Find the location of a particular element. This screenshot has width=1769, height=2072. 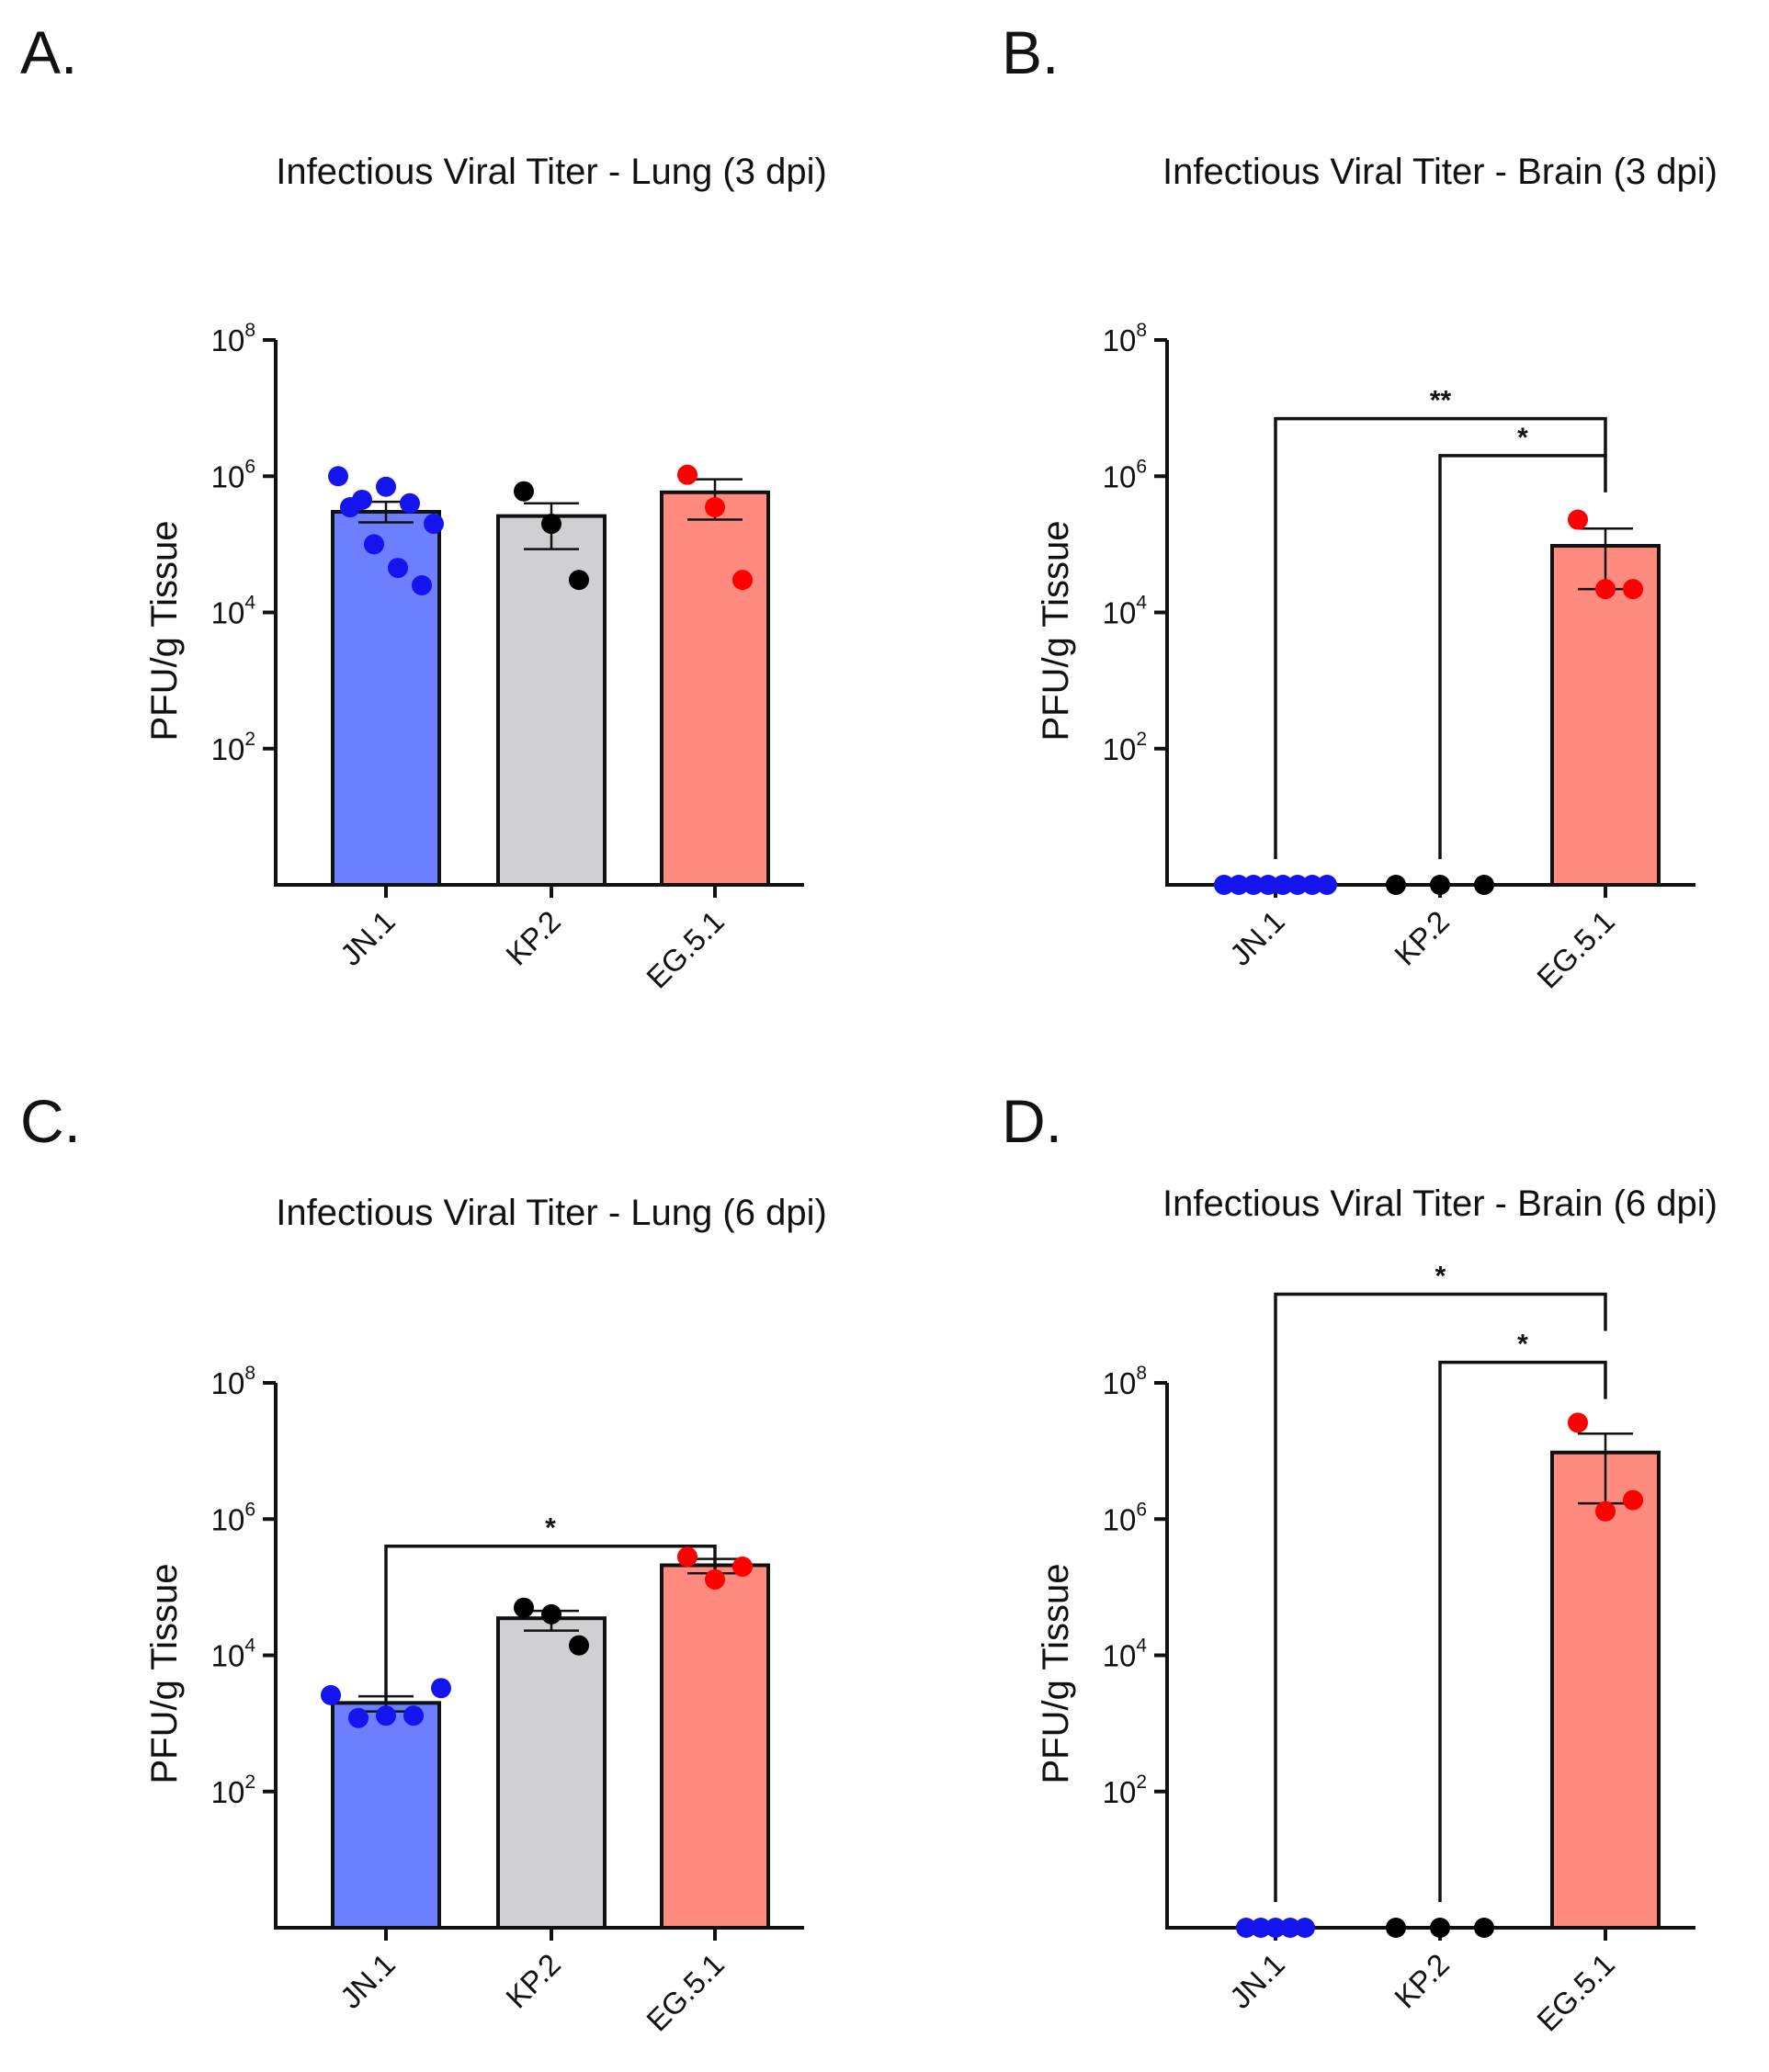

chart-title: Infectious Viral Titer - Brain (6 dpi) is located at coordinates (1440, 1203).